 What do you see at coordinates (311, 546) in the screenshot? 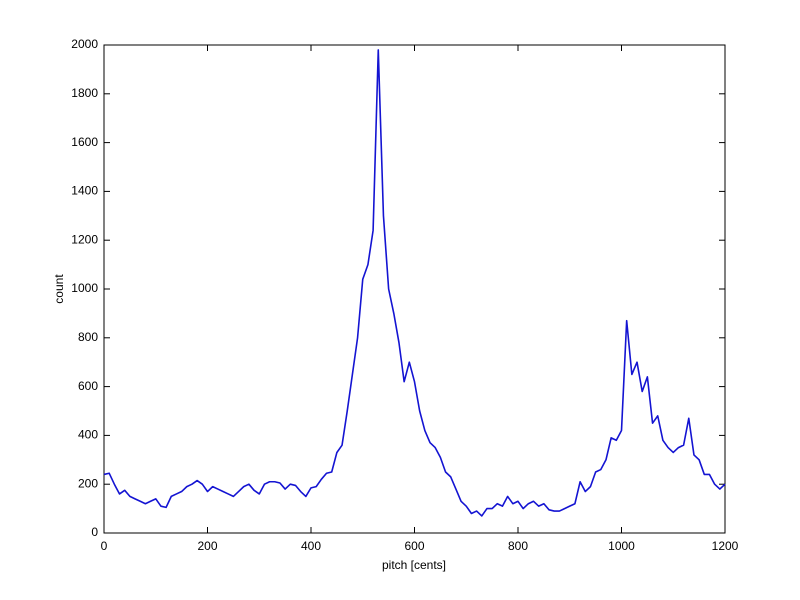
I see `x-tick-label: 400` at bounding box center [311, 546].